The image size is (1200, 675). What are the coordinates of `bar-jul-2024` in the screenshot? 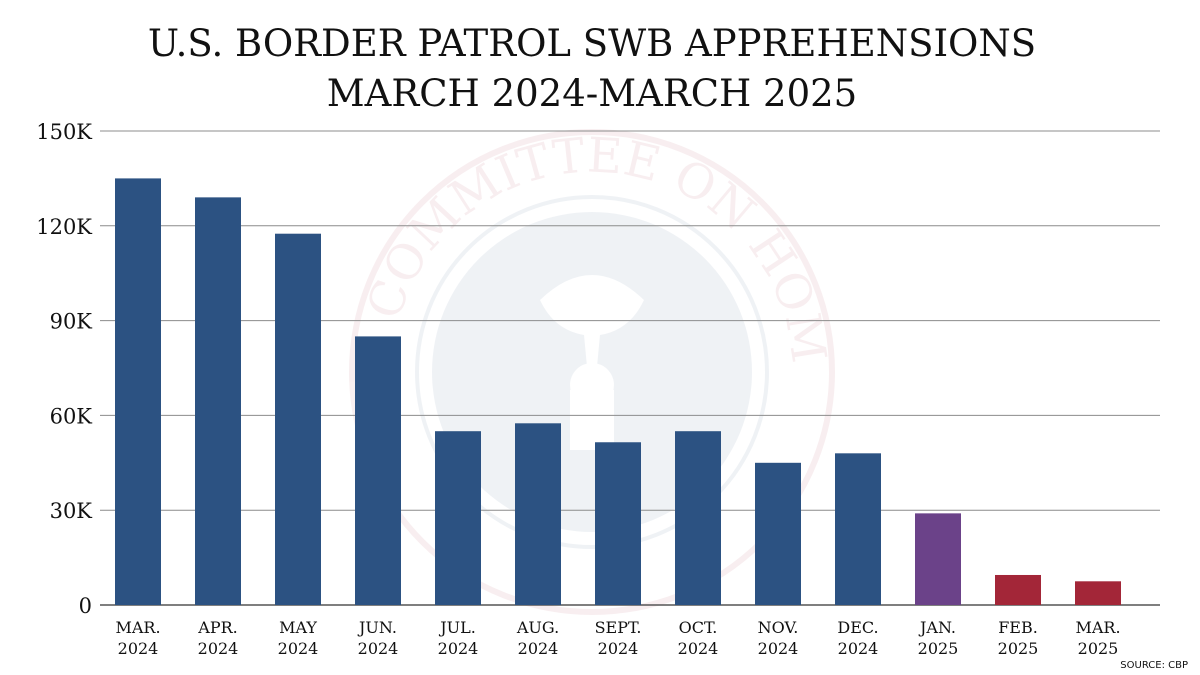 It's located at (458, 518).